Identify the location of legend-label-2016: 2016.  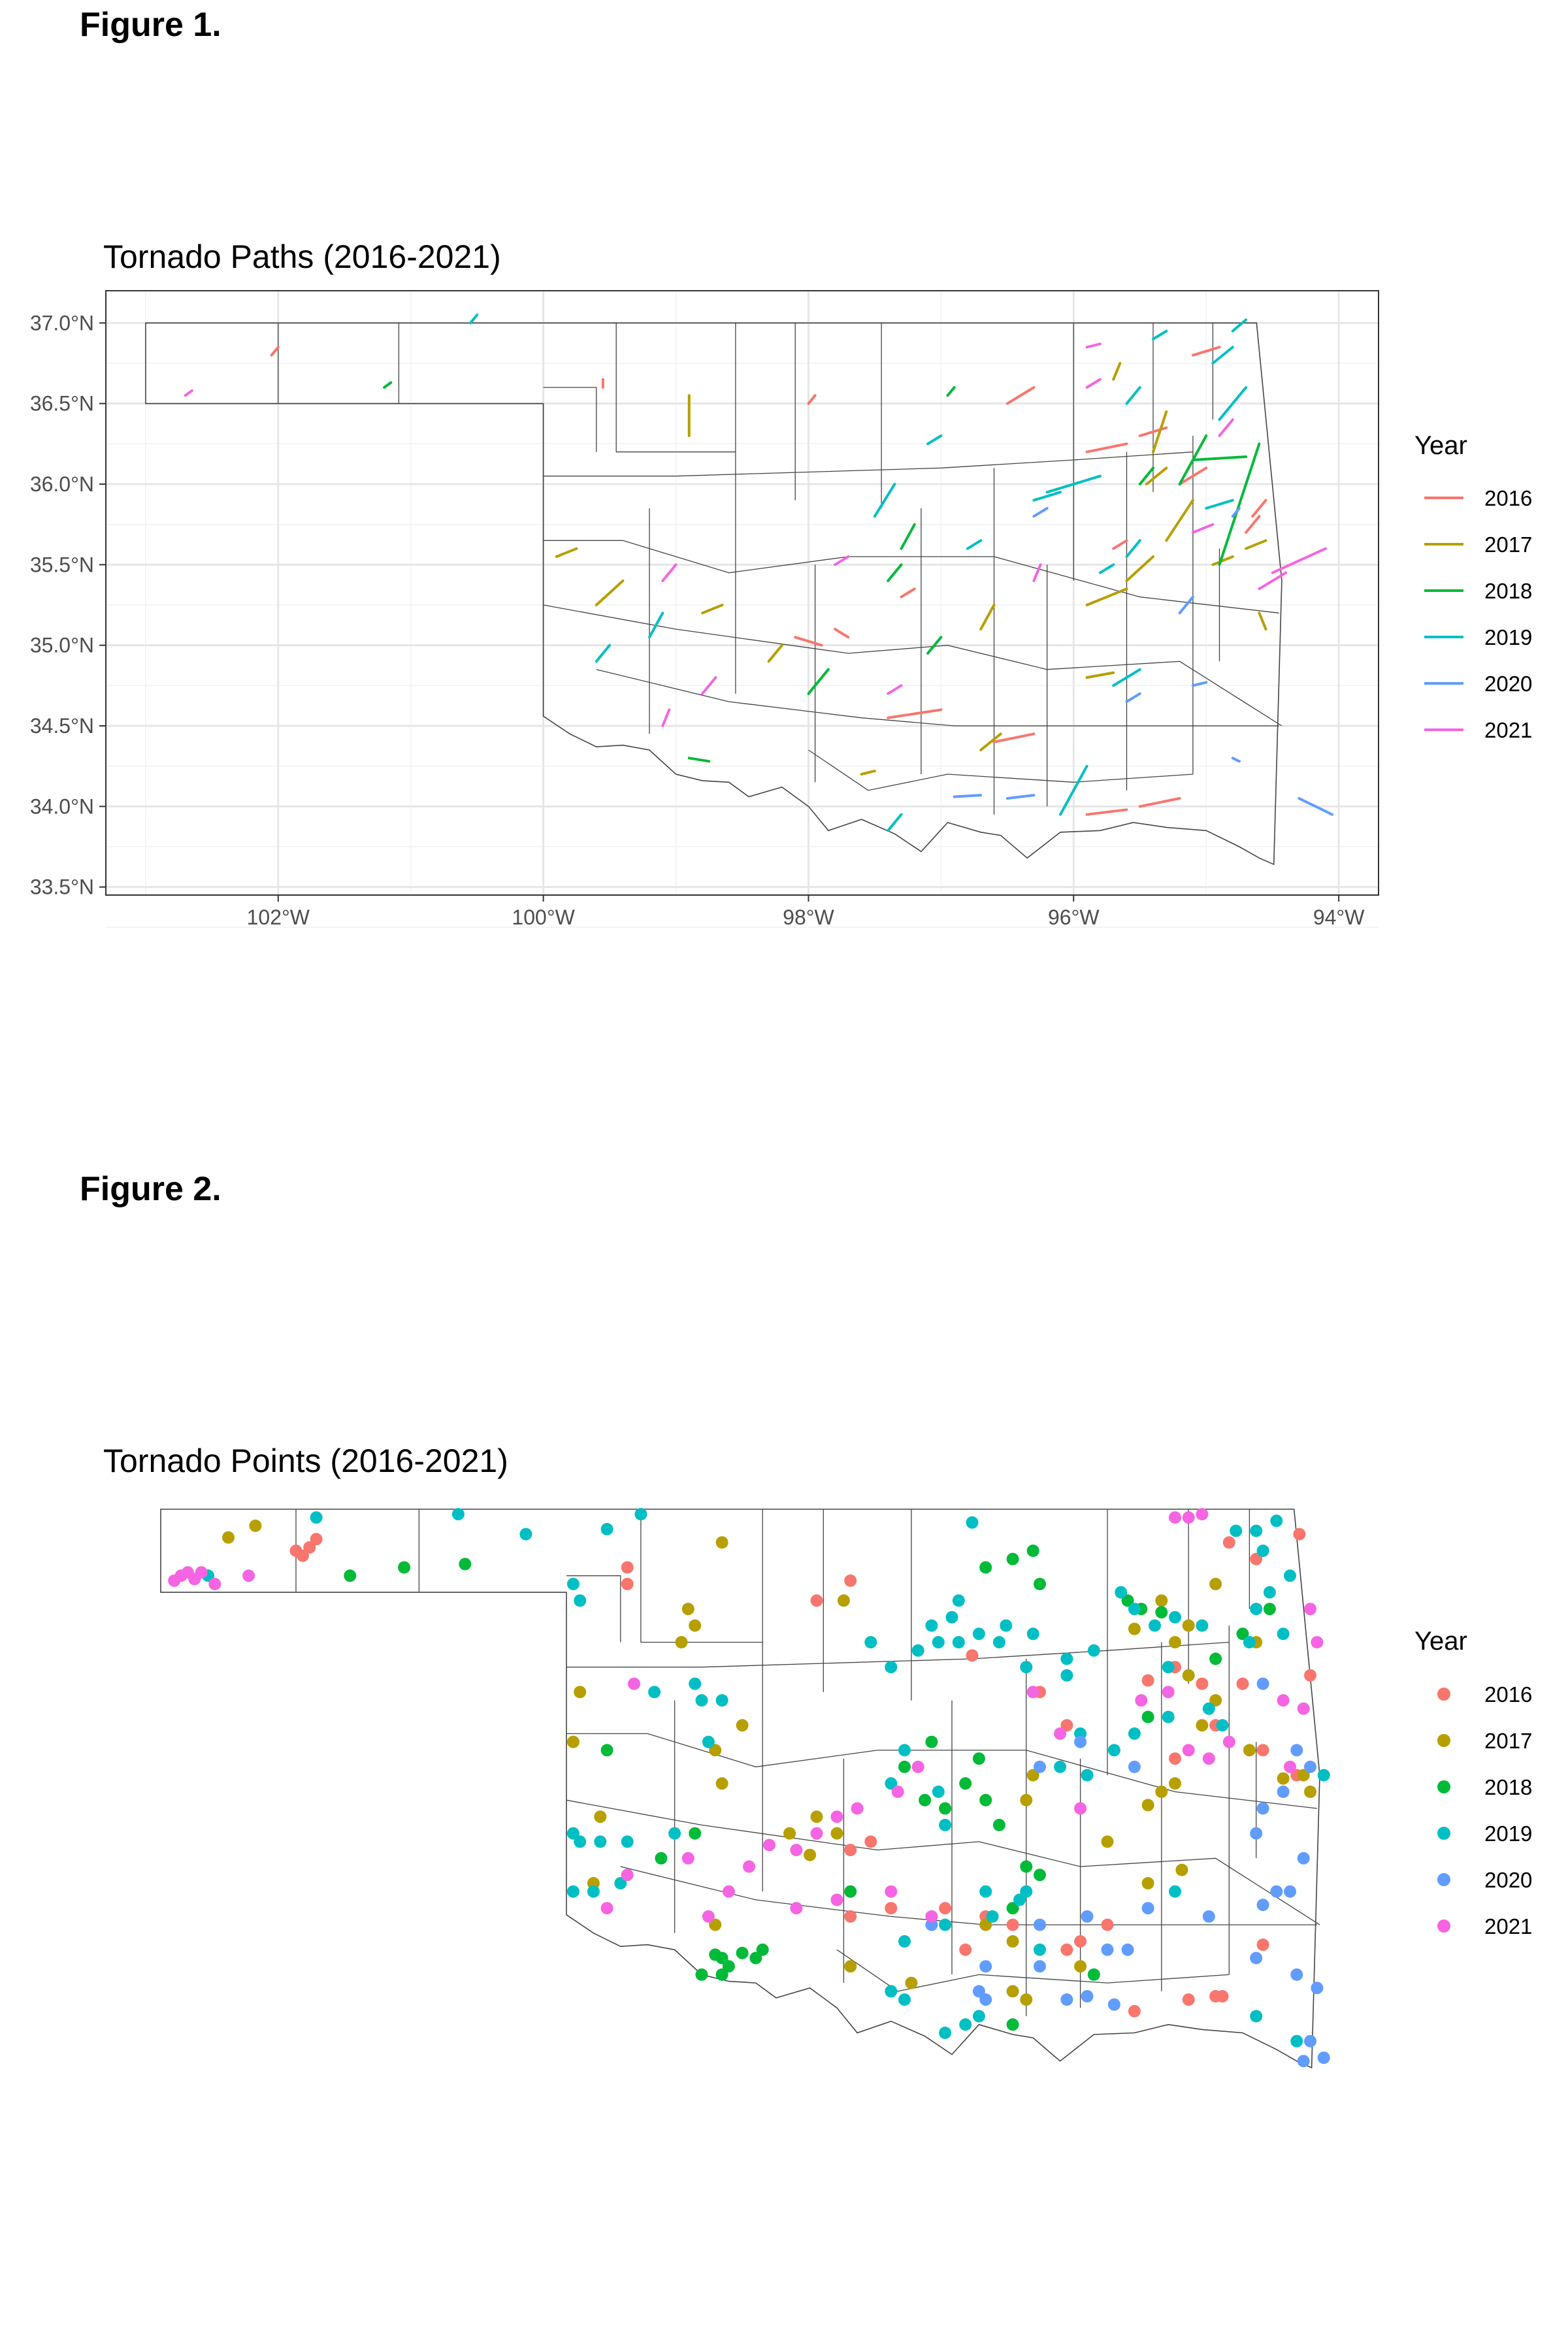
(1508, 1694).